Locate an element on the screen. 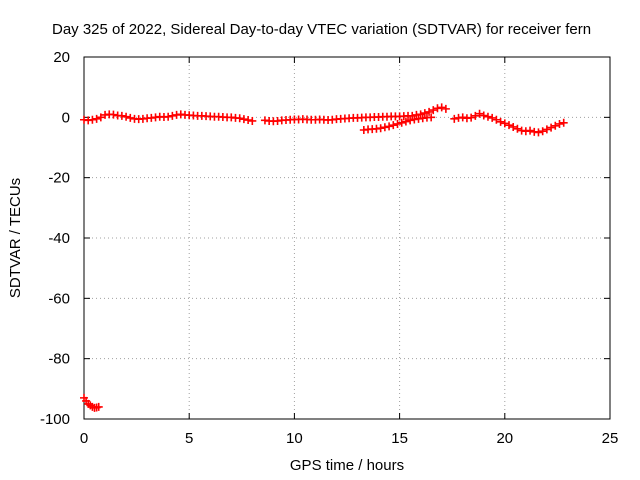 The width and height of the screenshot is (640, 480). y-tick-label: -40 is located at coordinates (59, 238).